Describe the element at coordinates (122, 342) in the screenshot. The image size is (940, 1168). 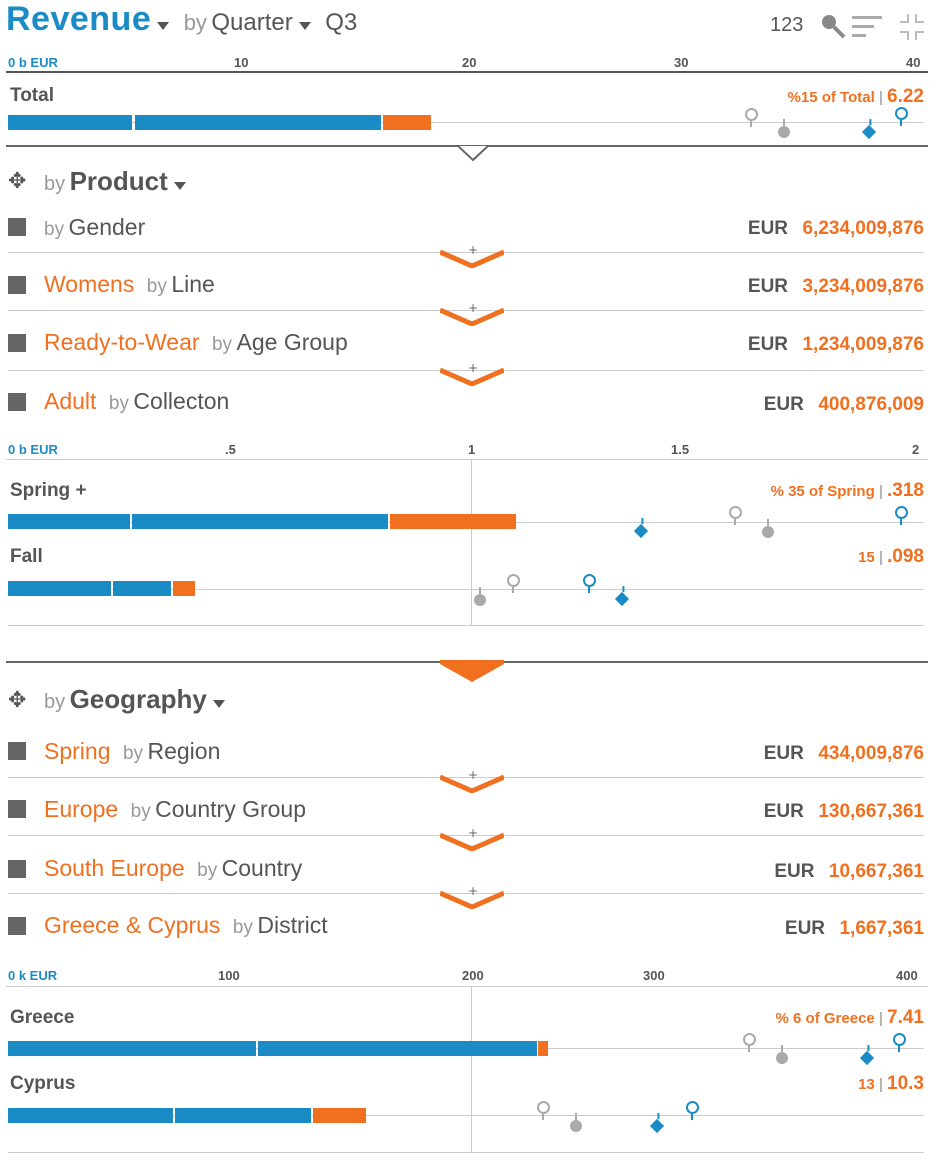
I see `level-selected: Ready-to-Wear` at that location.